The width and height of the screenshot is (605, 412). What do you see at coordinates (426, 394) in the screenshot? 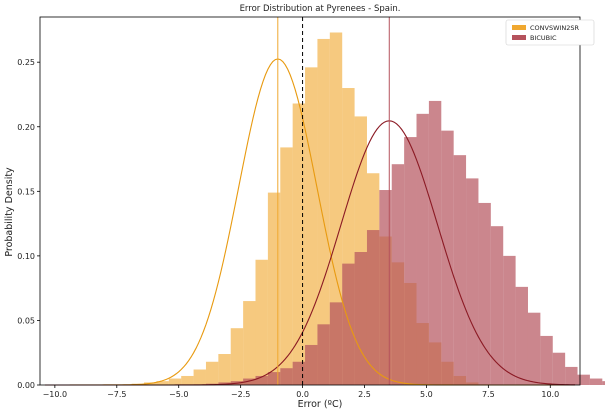
I see `x-tick-label: 5.0` at bounding box center [426, 394].